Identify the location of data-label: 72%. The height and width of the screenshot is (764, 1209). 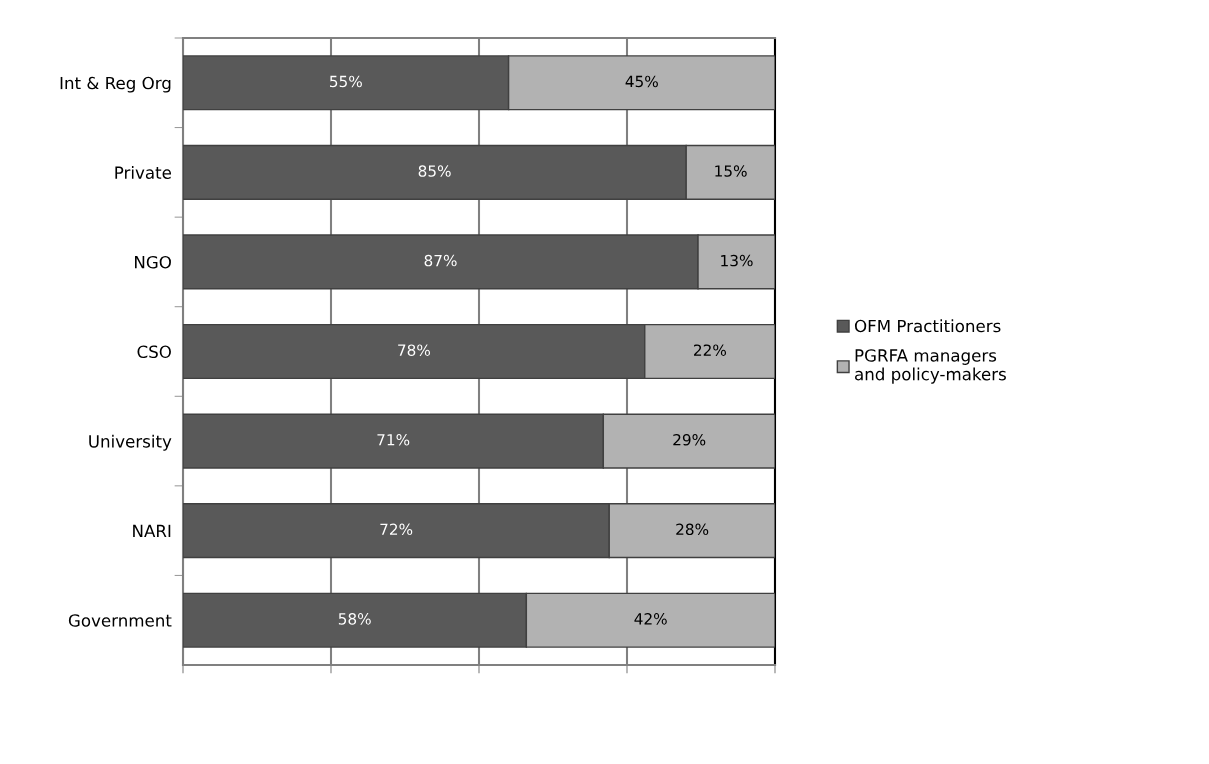
(396, 529).